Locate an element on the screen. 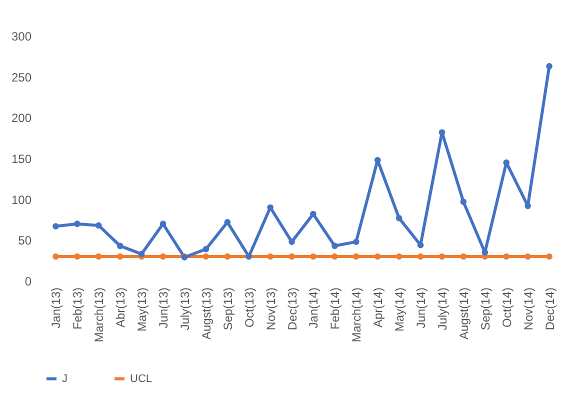 This screenshot has height=401, width=572. y-tick-label: 50 is located at coordinates (25, 241).